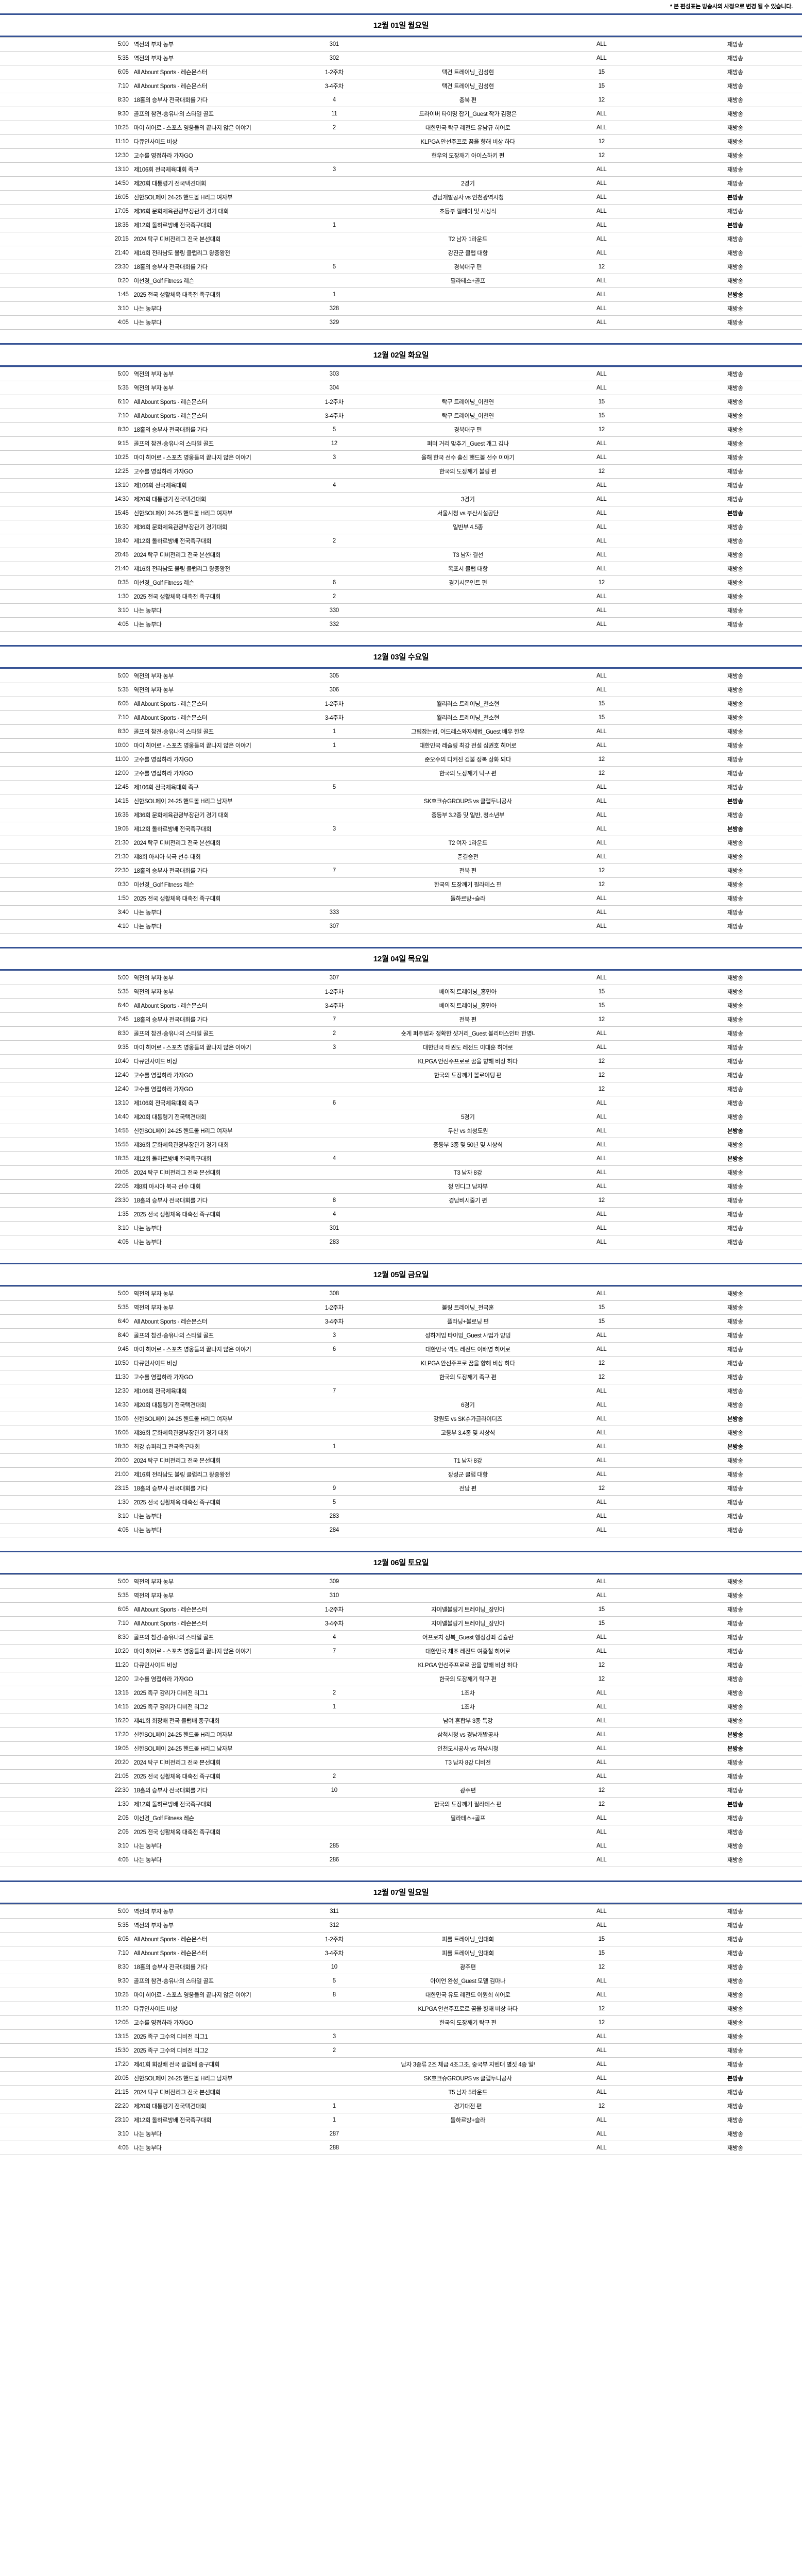 Image resolution: width=802 pixels, height=2576 pixels. What do you see at coordinates (468, 555) in the screenshot?
I see `program-description: T3 남자 결선` at bounding box center [468, 555].